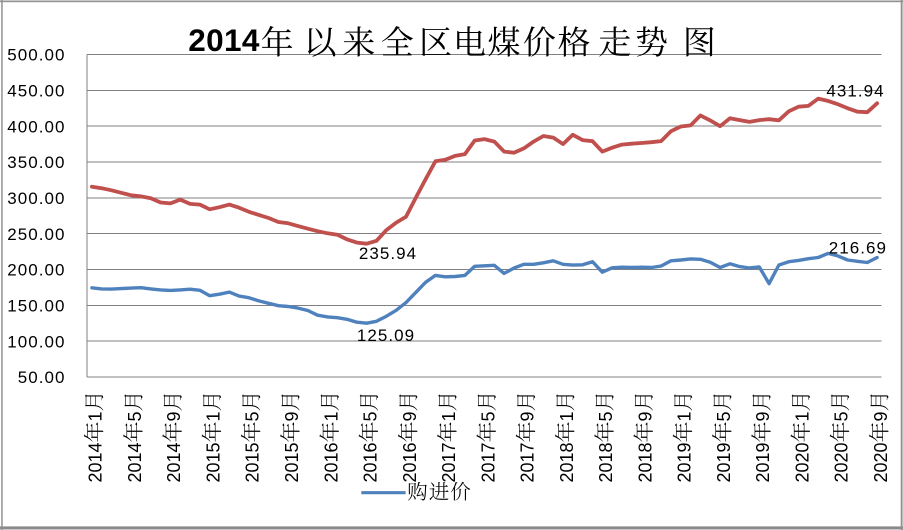 Image resolution: width=903 pixels, height=530 pixels. Describe the element at coordinates (36, 162) in the screenshot. I see `svg-text: 350.00` at that location.